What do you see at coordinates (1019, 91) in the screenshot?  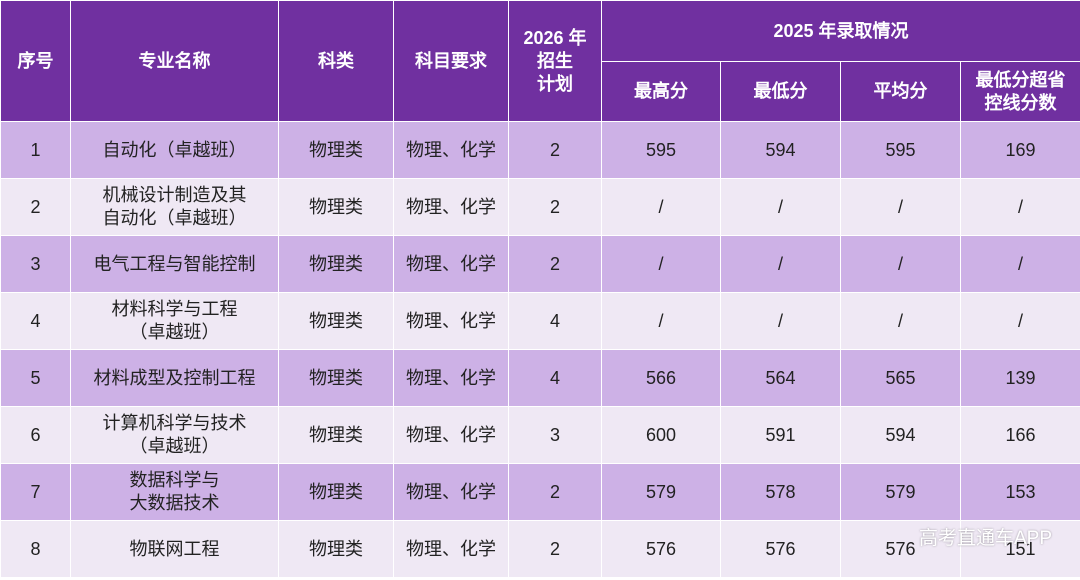 I see `header-cell: 最低分超省 控线分数` at bounding box center [1019, 91].